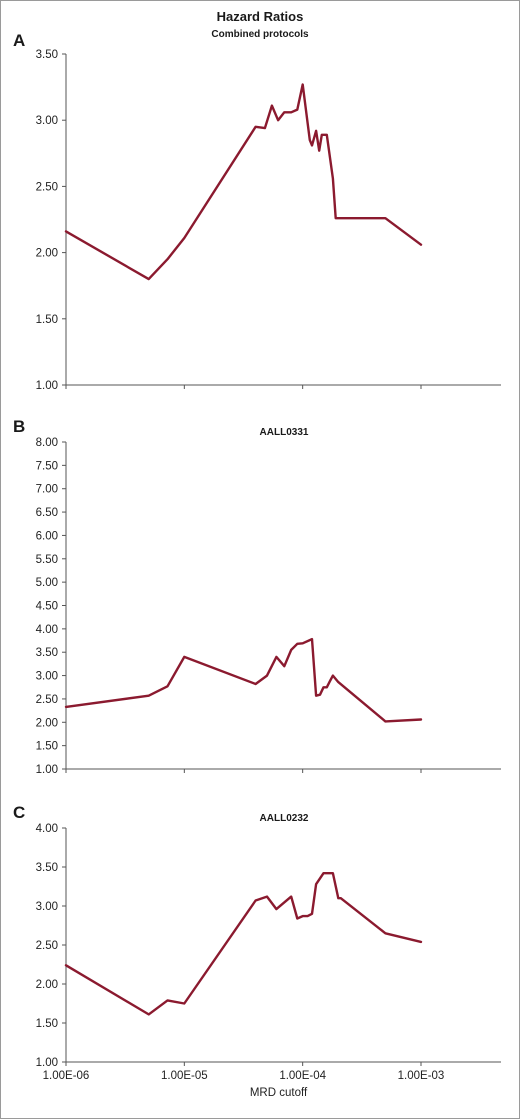 This screenshot has height=1119, width=520. Describe the element at coordinates (47, 747) in the screenshot. I see `panel-b-ytick-label: 1.50` at that location.